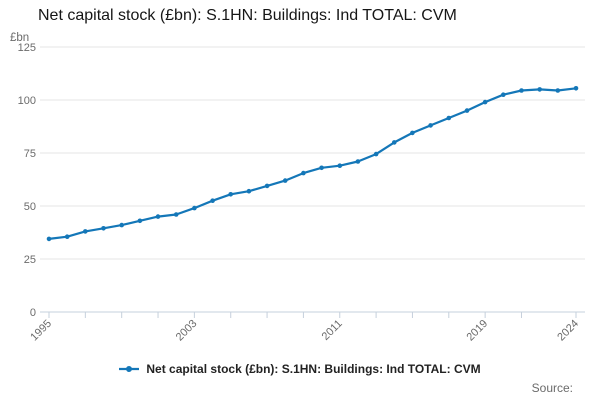  Describe the element at coordinates (41, 331) in the screenshot. I see `x-tick-label: 1995` at that location.